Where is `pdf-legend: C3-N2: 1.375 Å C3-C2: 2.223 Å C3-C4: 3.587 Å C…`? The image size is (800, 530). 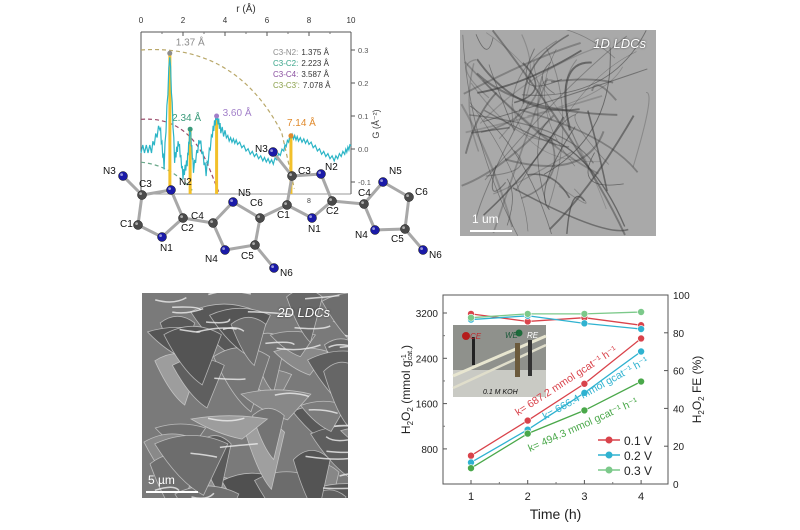 pdf-legend: C3-N2: 1.375 Å C3-C2: 2.223 Å C3-C4: 3.587 Å C… is located at coordinates (302, 69).